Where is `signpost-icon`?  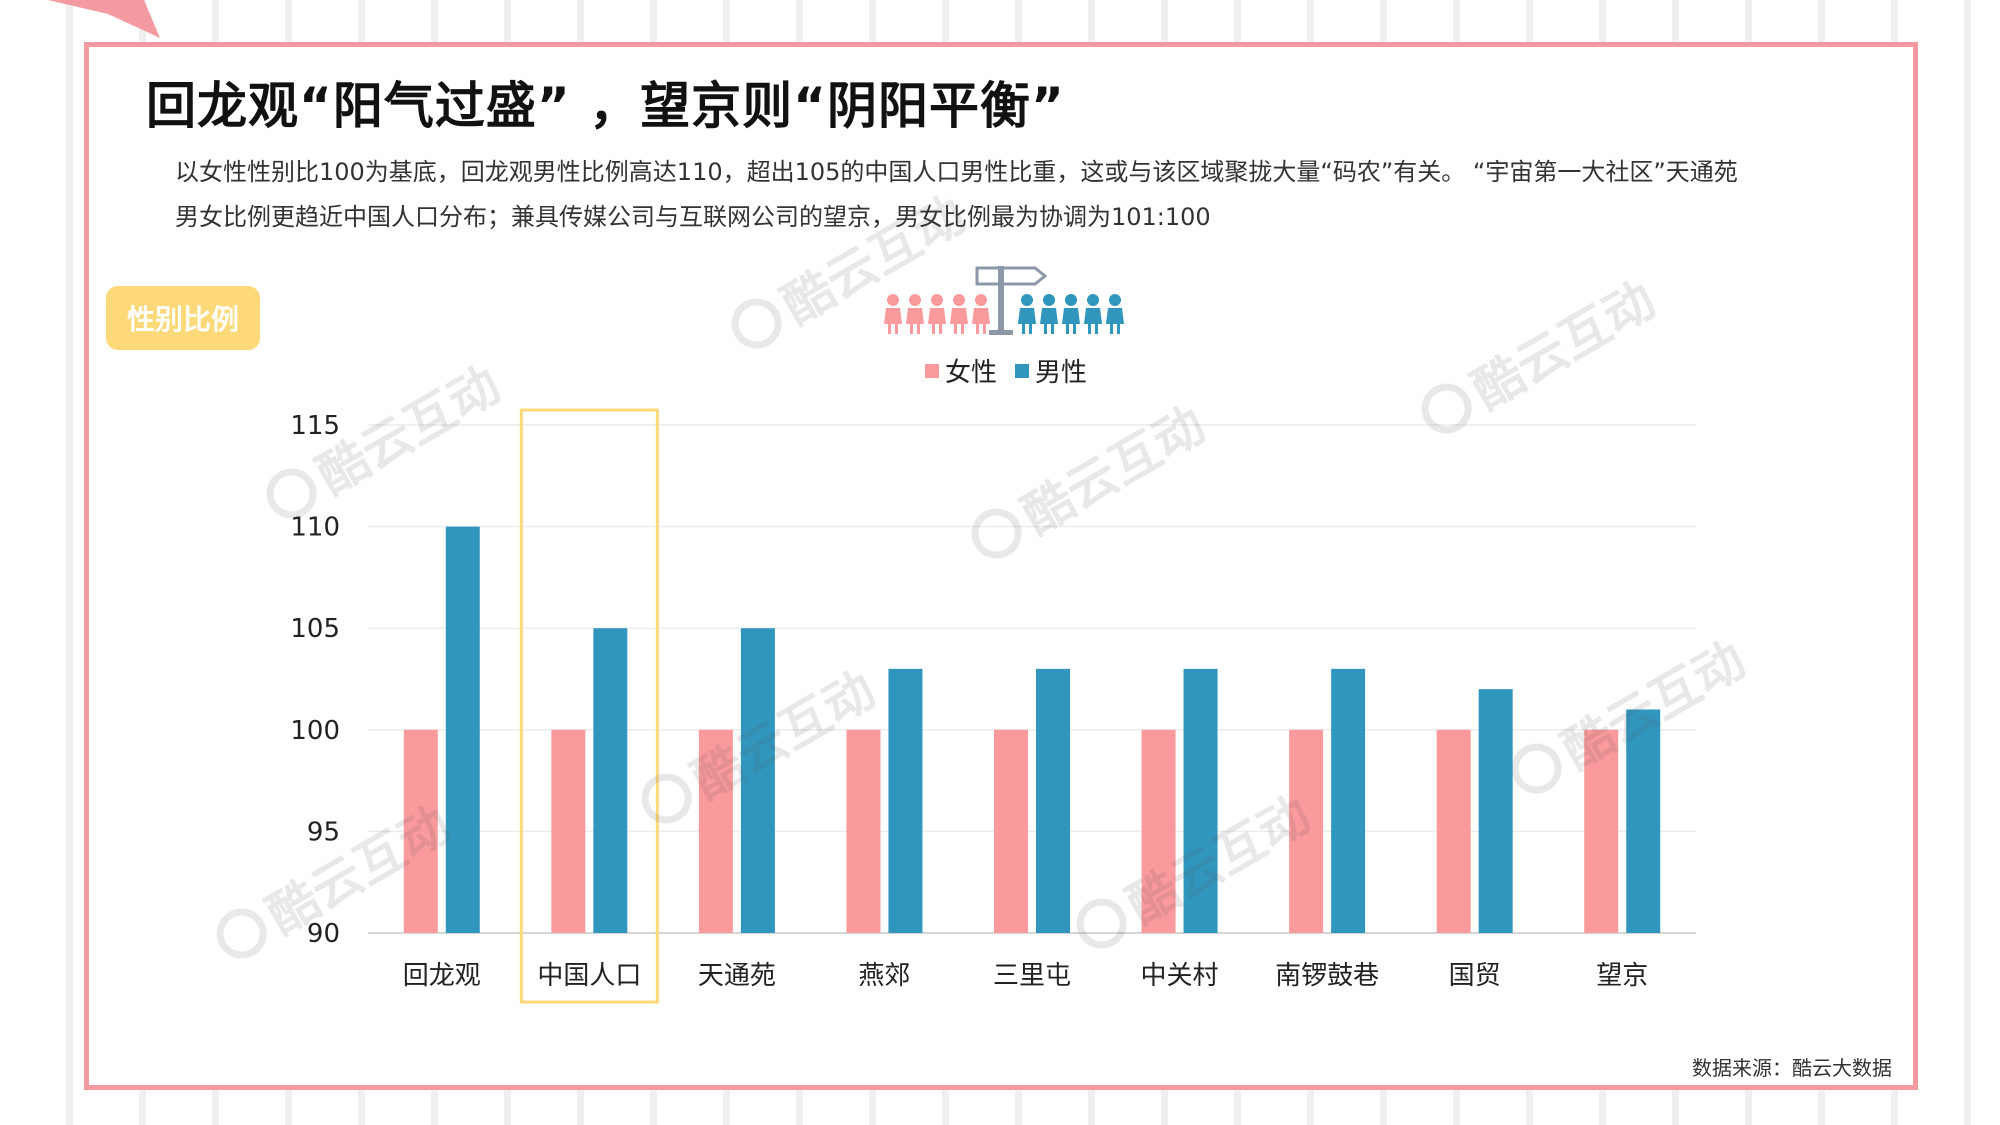 signpost-icon is located at coordinates (1011, 300).